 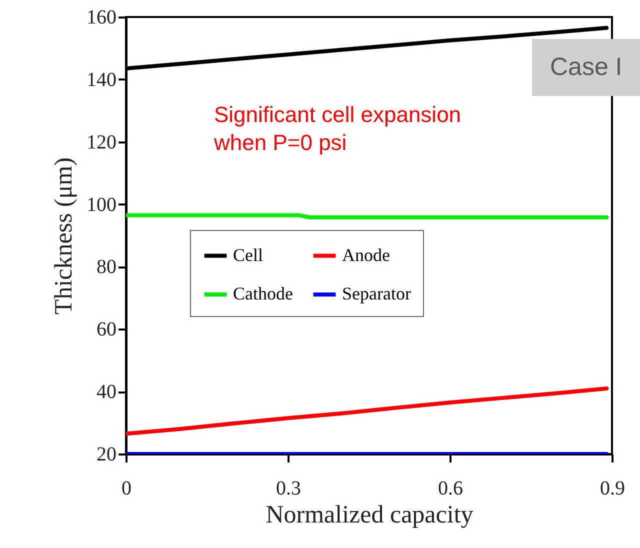 I want to click on legend-label: Separator, so click(x=376, y=294).